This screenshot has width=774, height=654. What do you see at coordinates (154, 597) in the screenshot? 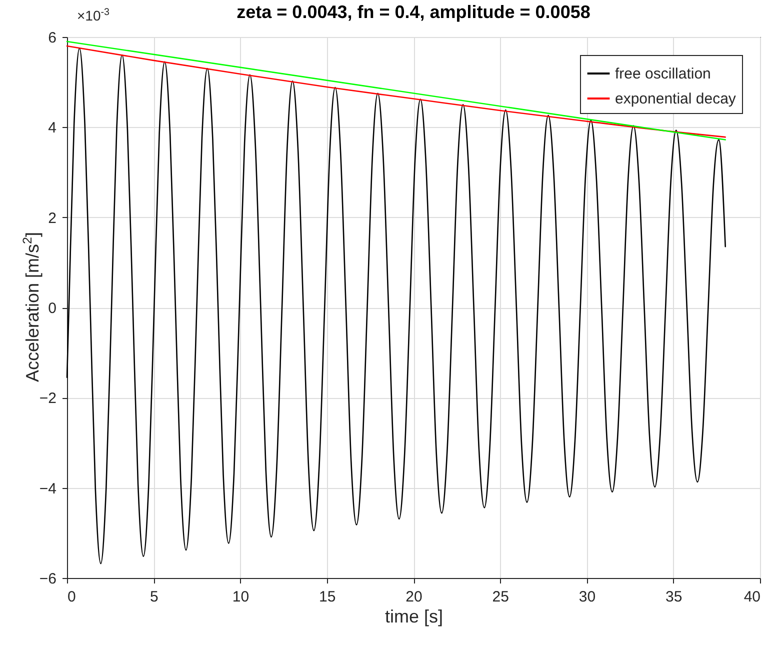
I see `x-tick-label: 5` at bounding box center [154, 597].